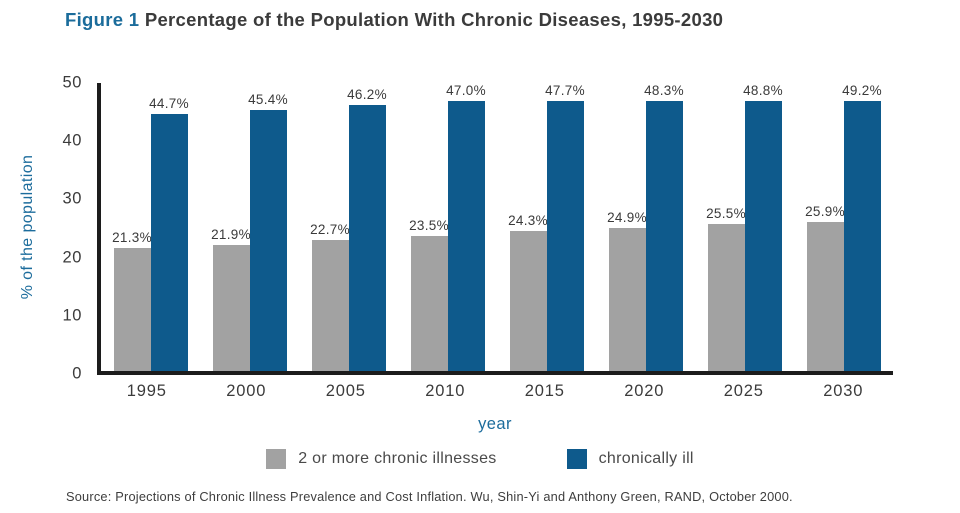  I want to click on bar-2-or-more-chronic-illnesses-2015, so click(528, 301).